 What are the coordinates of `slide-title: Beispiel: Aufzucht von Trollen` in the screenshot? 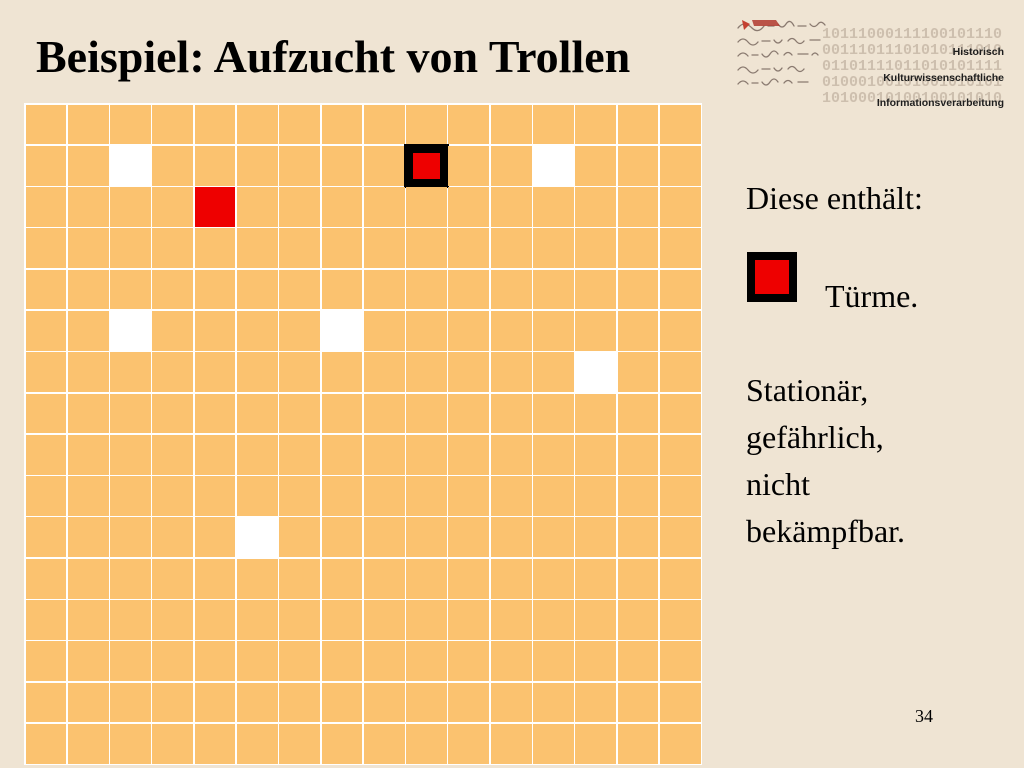 It's located at (333, 56).